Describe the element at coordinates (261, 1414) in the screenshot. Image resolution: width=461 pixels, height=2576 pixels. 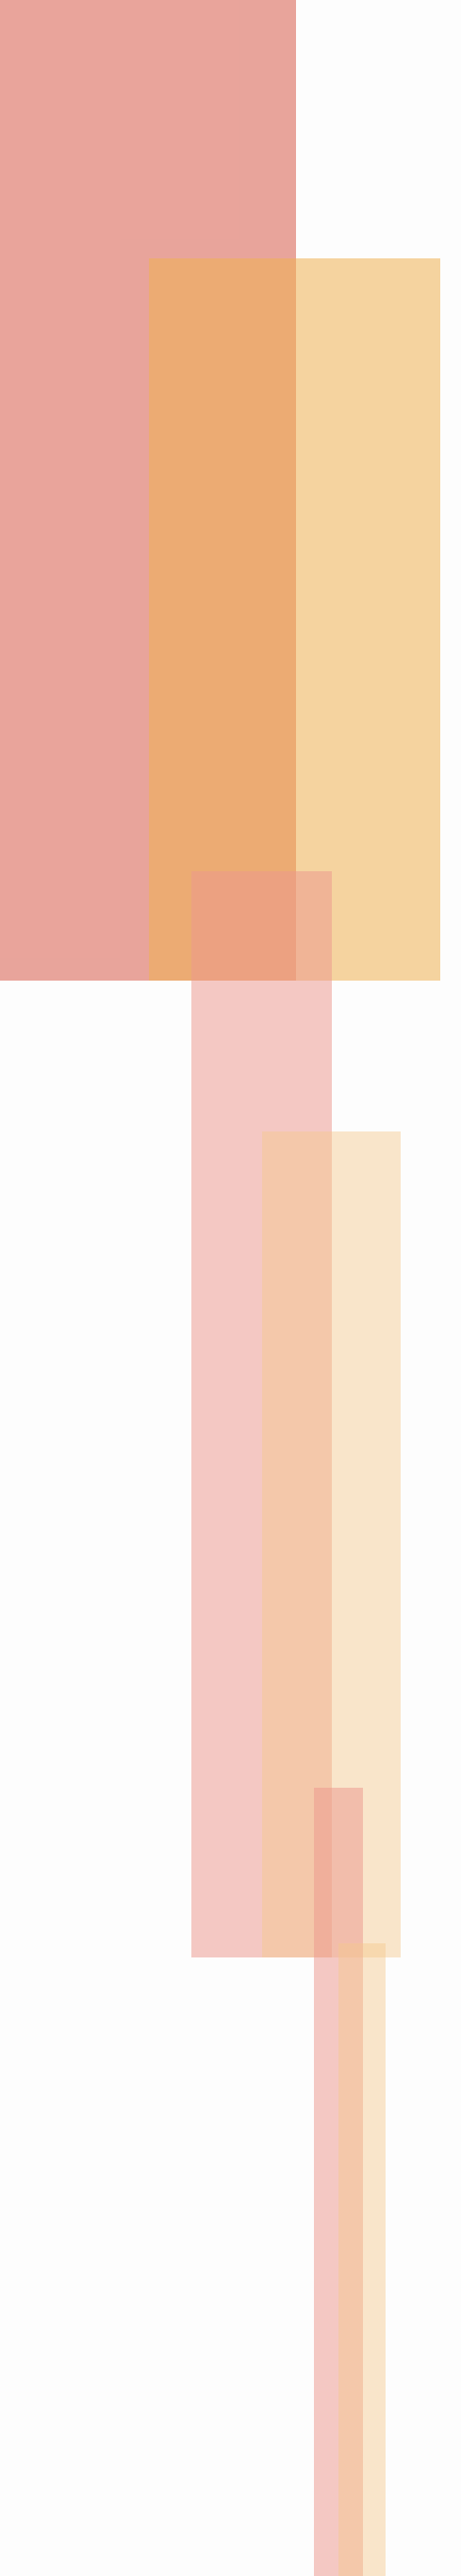
I see `medium-pink-block` at that location.